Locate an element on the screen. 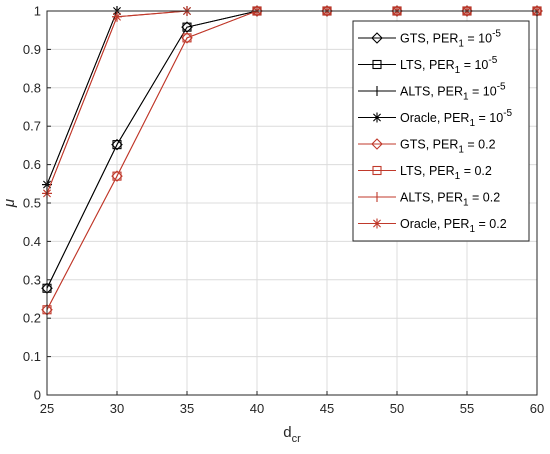 Image resolution: width=550 pixels, height=454 pixels. x-axis-label-main: d is located at coordinates (287, 432).